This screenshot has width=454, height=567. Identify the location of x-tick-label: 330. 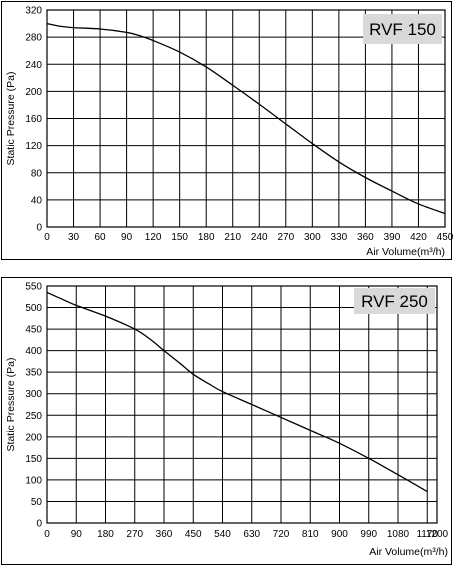
(339, 237).